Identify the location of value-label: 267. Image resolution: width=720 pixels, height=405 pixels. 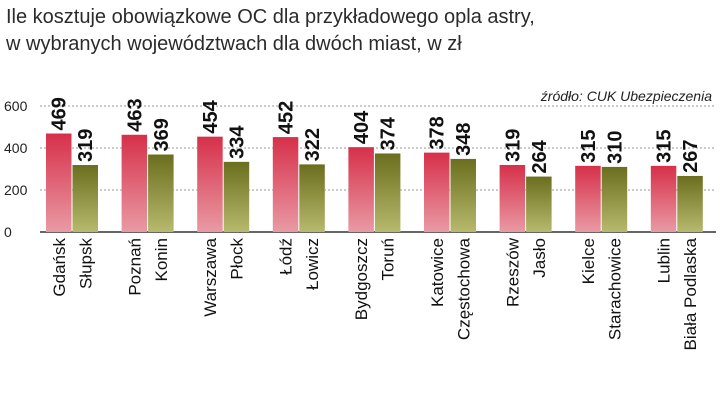
(691, 156).